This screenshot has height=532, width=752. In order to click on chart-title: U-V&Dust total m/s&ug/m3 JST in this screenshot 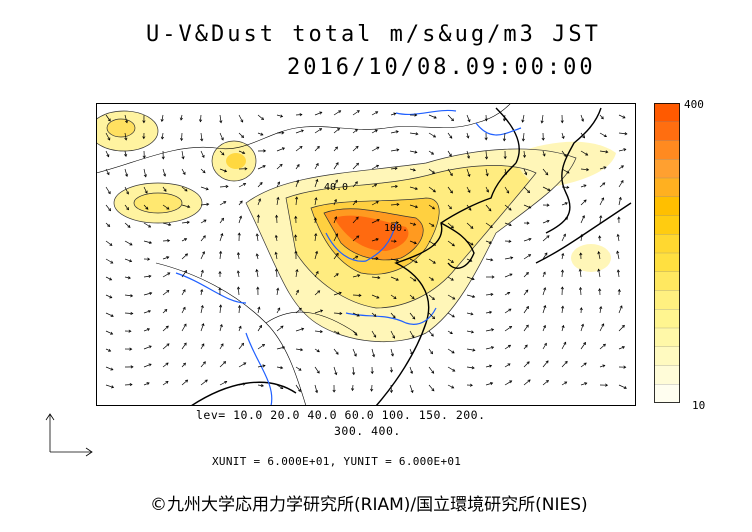, I will do `click(373, 34)`.